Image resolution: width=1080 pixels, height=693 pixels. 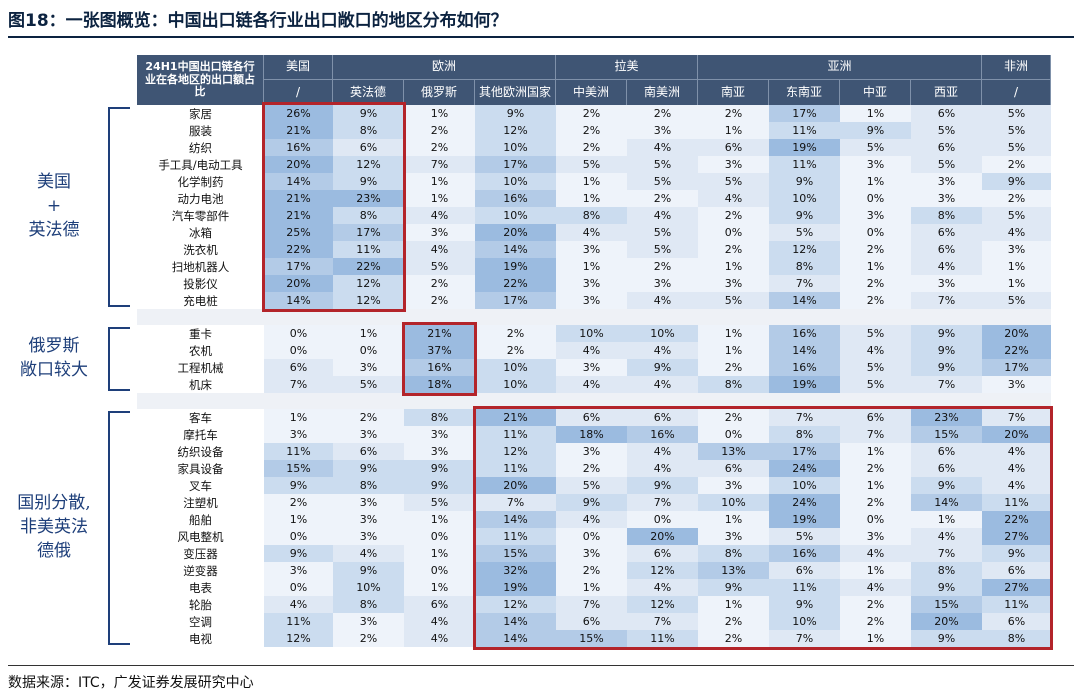 What do you see at coordinates (200, 130) in the screenshot?
I see `row-label: 服装` at bounding box center [200, 130].